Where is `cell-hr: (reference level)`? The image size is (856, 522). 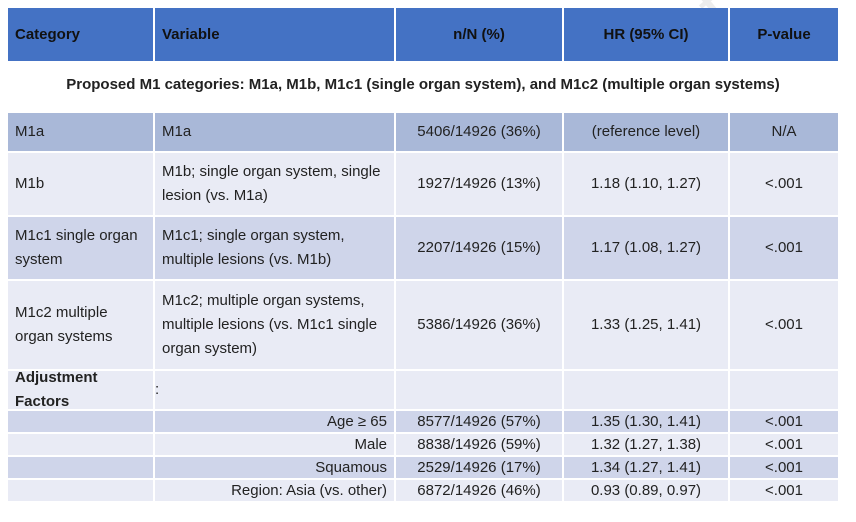
cell-hr: (reference level) is located at coordinates (647, 133).